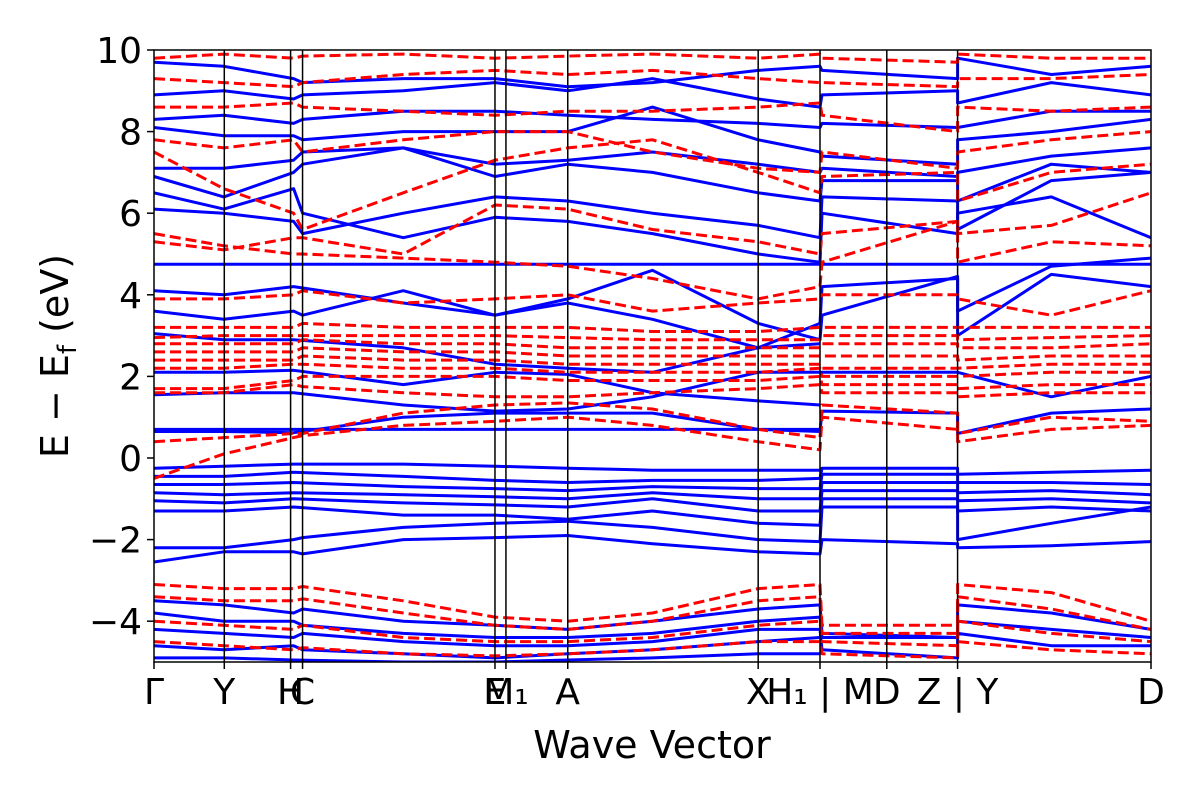 The height and width of the screenshot is (800, 1200). What do you see at coordinates (302, 692) in the screenshot?
I see `x-tick-label-3: C` at bounding box center [302, 692].